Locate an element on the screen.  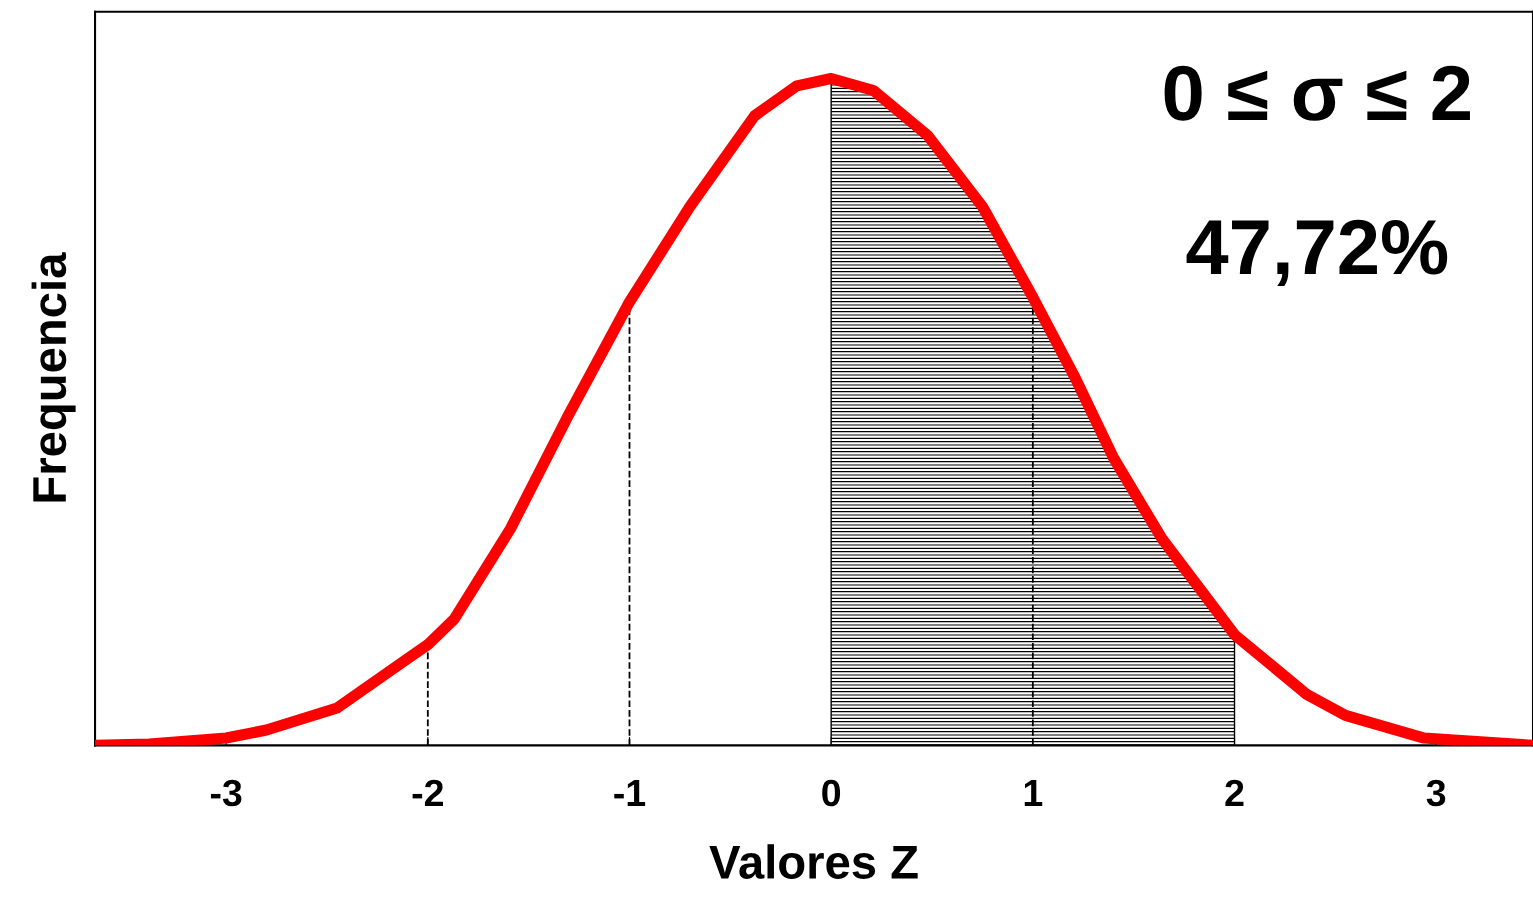
x-tick-label: -2 is located at coordinates (427, 792).